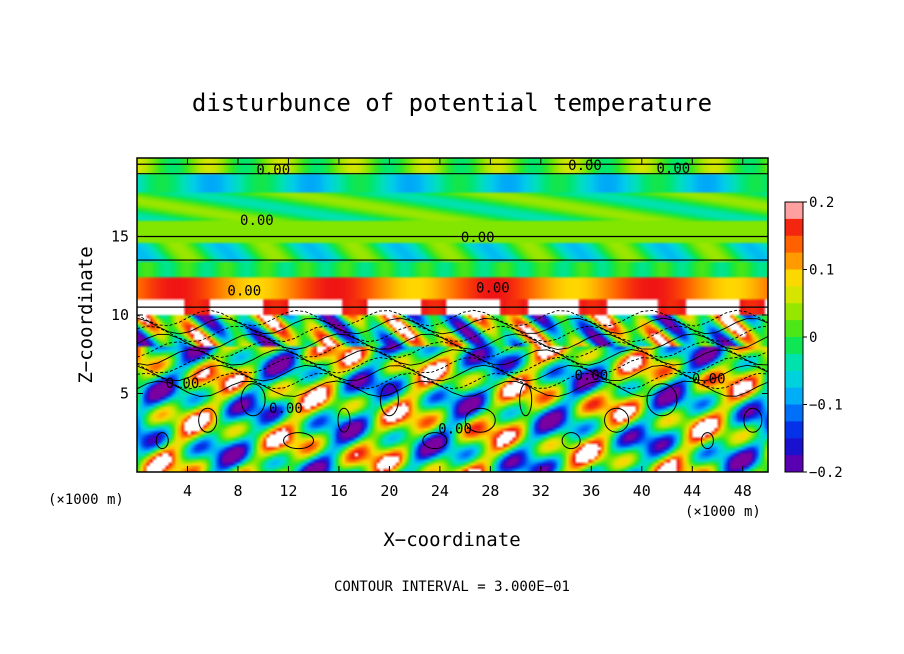  What do you see at coordinates (821, 271) in the screenshot?
I see `colorbar-tick-label: 0.1` at bounding box center [821, 271].